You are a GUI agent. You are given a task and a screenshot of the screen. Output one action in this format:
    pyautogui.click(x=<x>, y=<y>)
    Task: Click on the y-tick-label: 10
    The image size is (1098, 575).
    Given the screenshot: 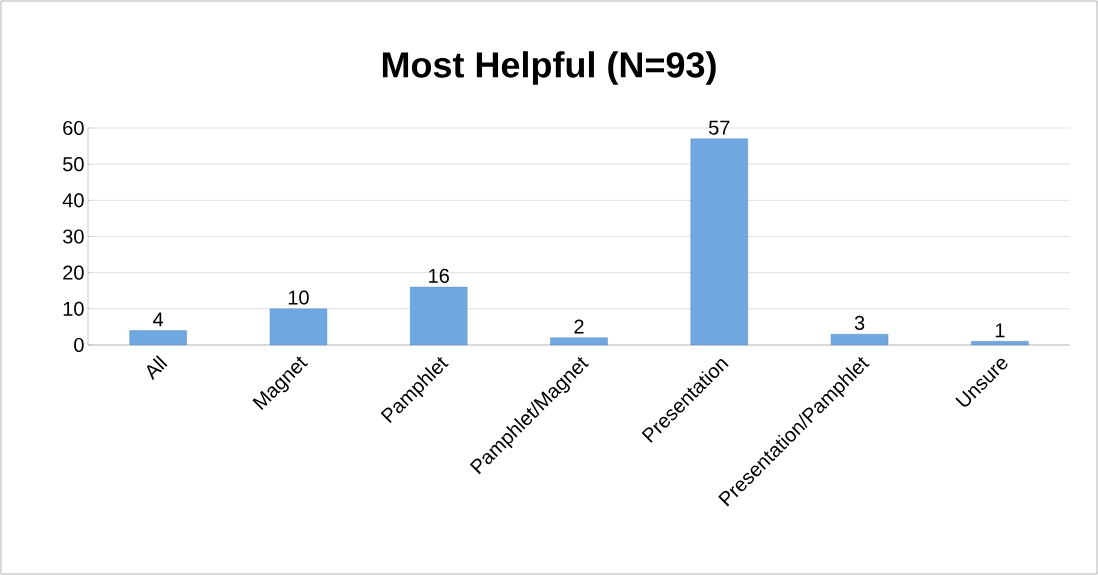 What is the action you would take?
    pyautogui.click(x=73, y=308)
    